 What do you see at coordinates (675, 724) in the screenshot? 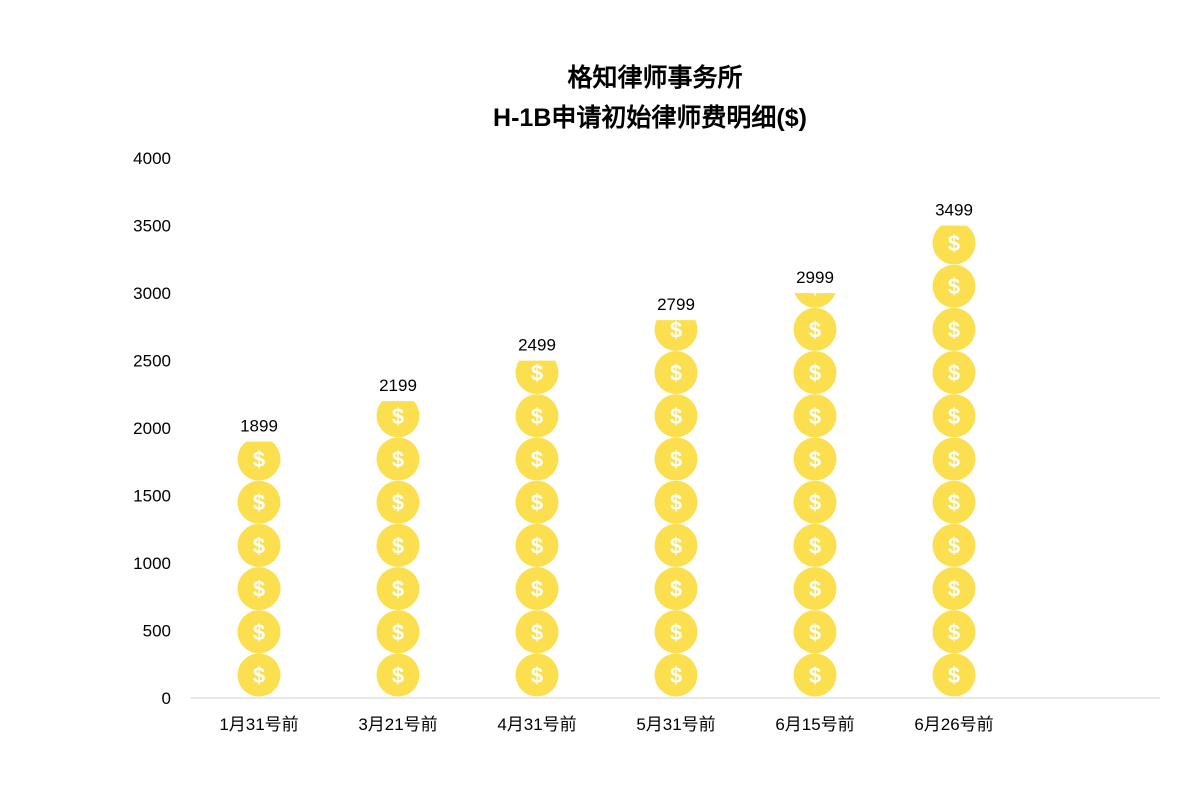
I see `x-tick-label: 5月31号前` at bounding box center [675, 724].